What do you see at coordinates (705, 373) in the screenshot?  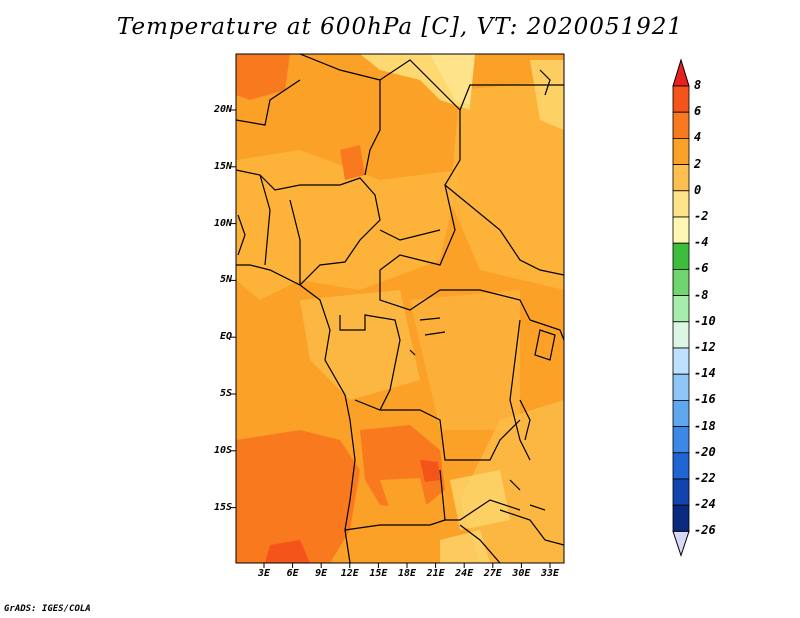 I see `colorbar-label: -14` at bounding box center [705, 373].